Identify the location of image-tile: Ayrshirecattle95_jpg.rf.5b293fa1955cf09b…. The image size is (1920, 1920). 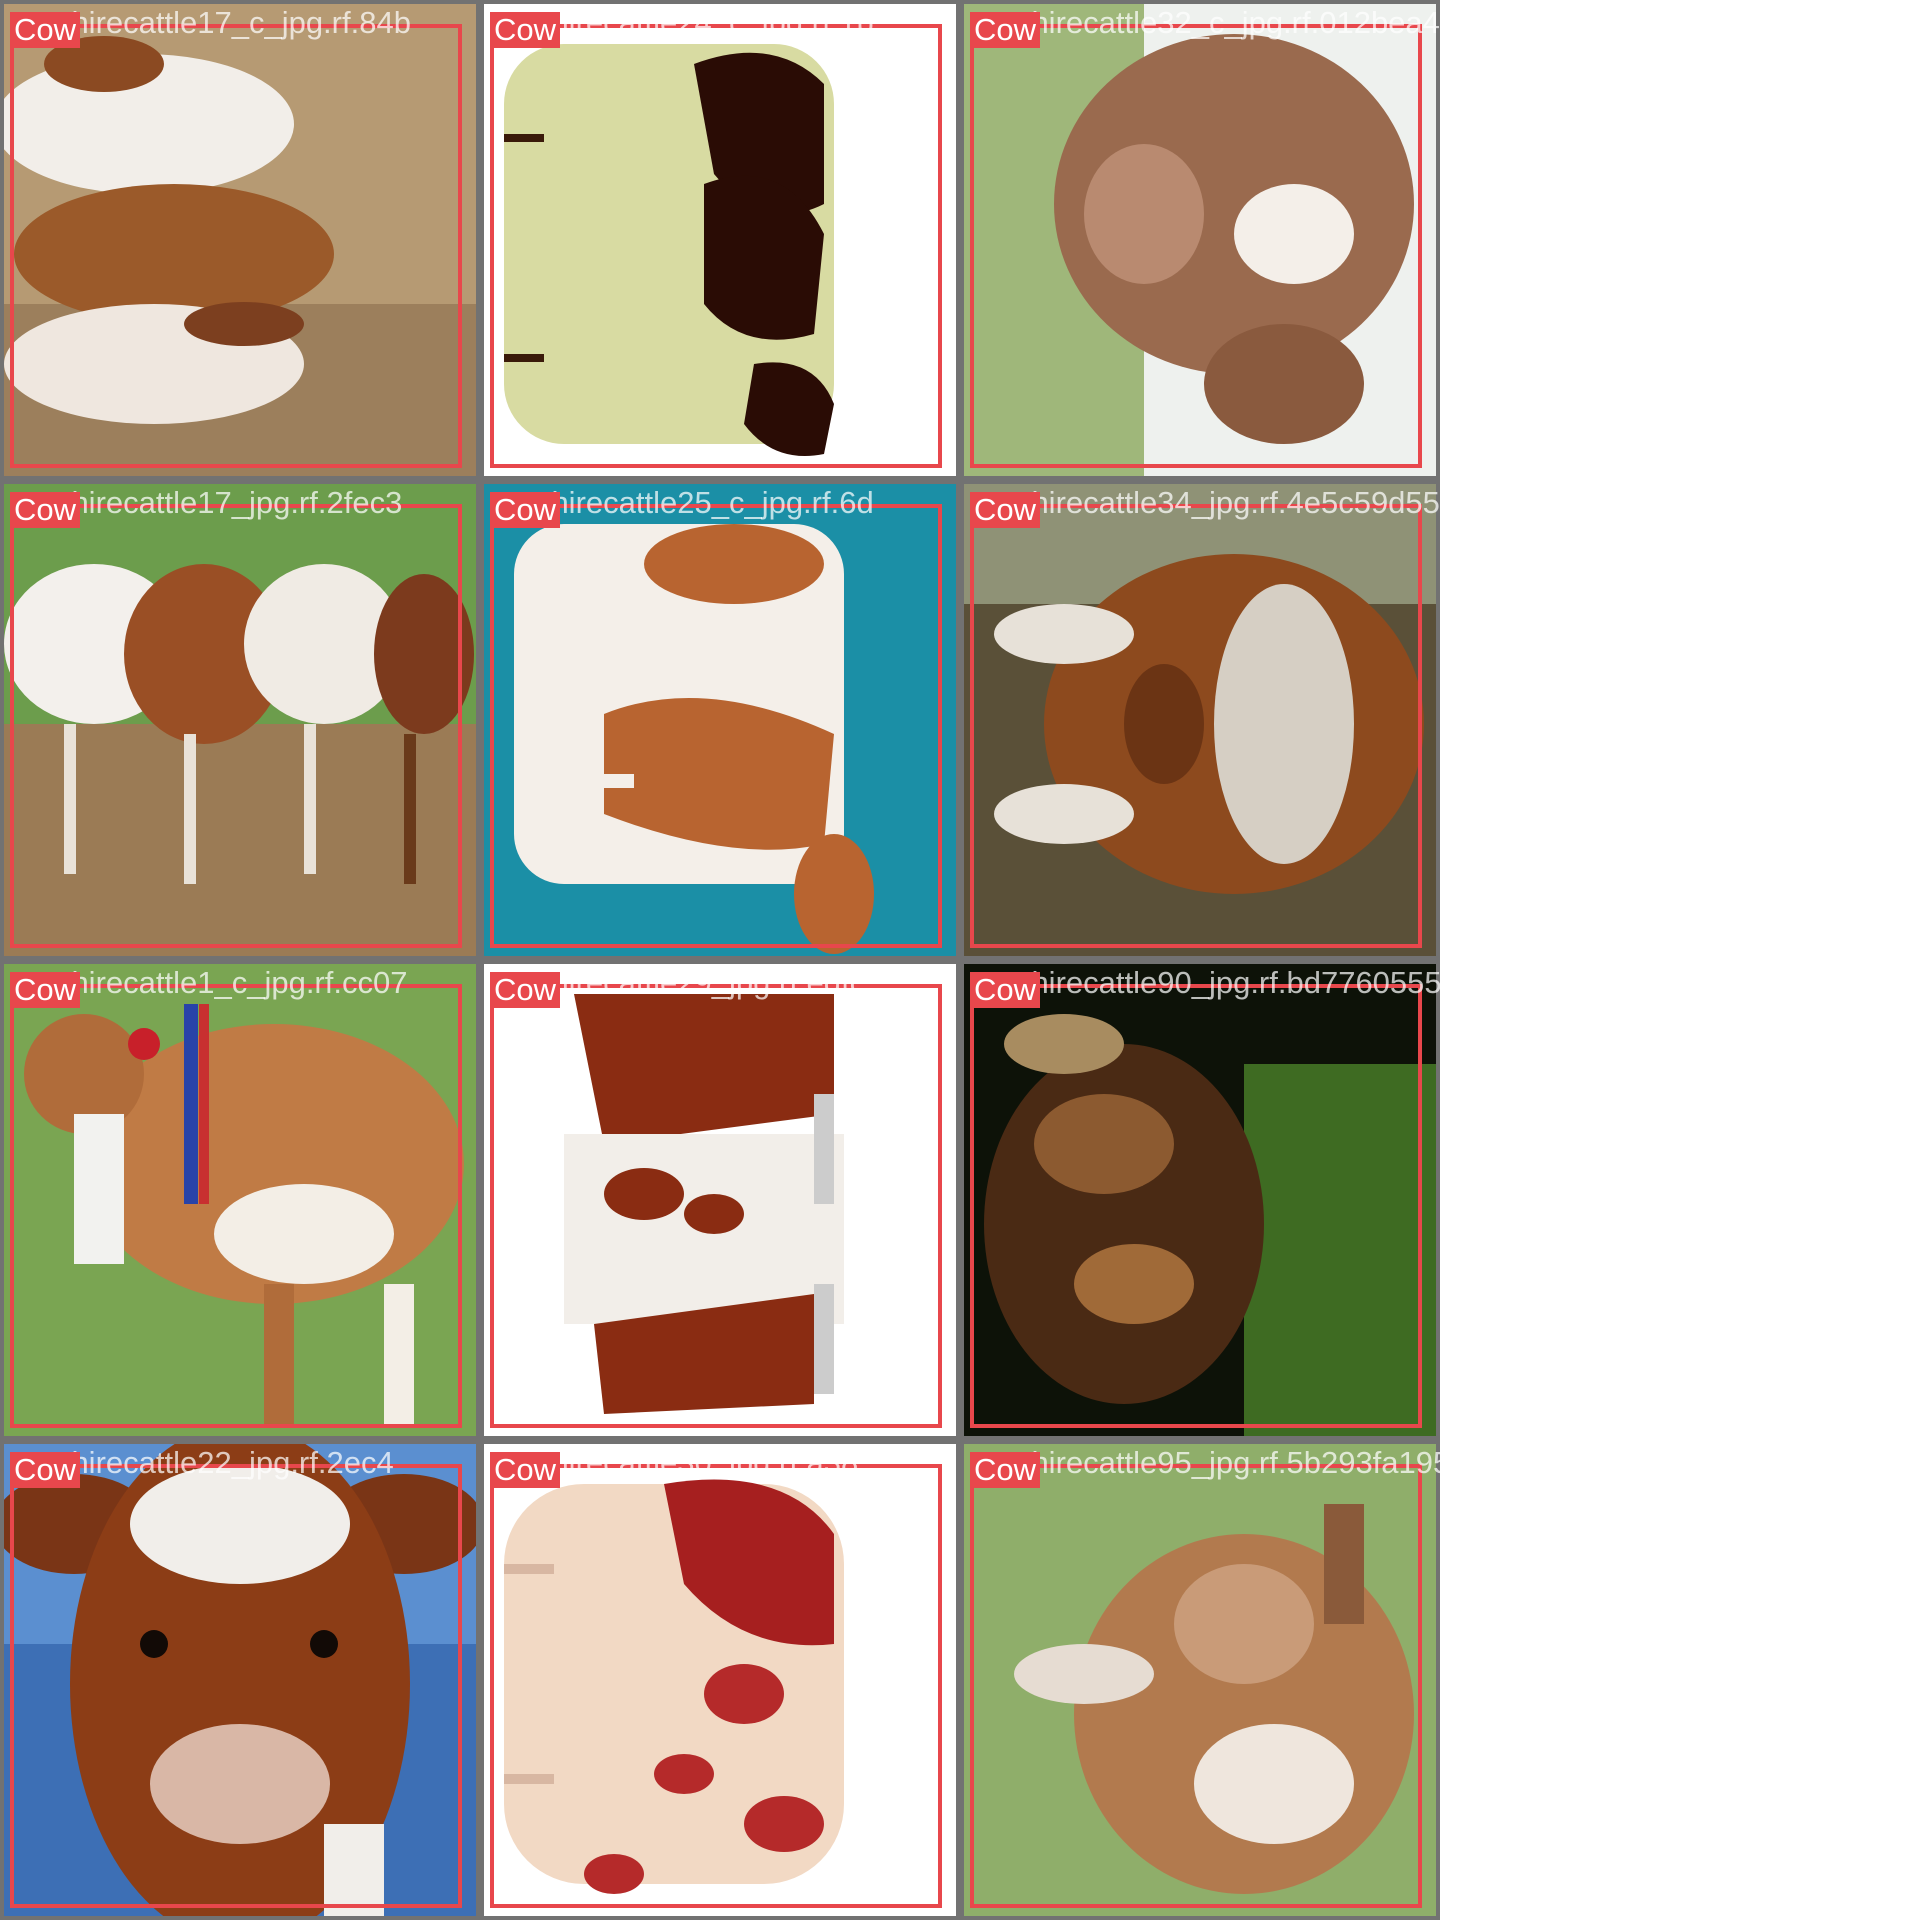
(1200, 1680).